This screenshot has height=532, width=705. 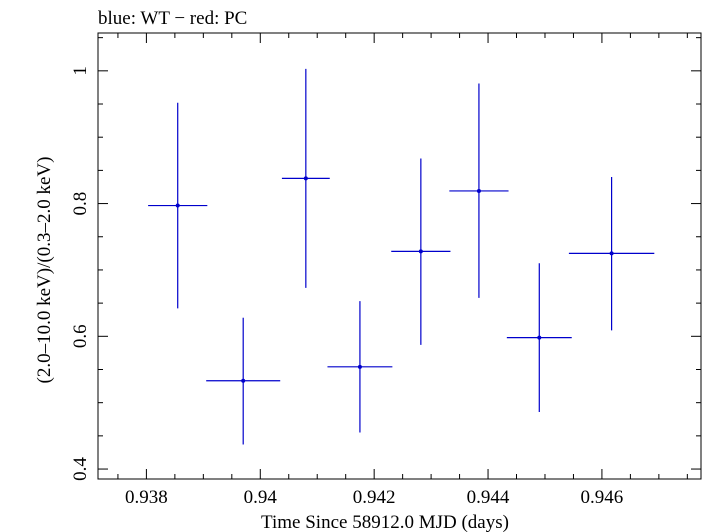 What do you see at coordinates (261, 497) in the screenshot?
I see `x-tick-label: 0.94` at bounding box center [261, 497].